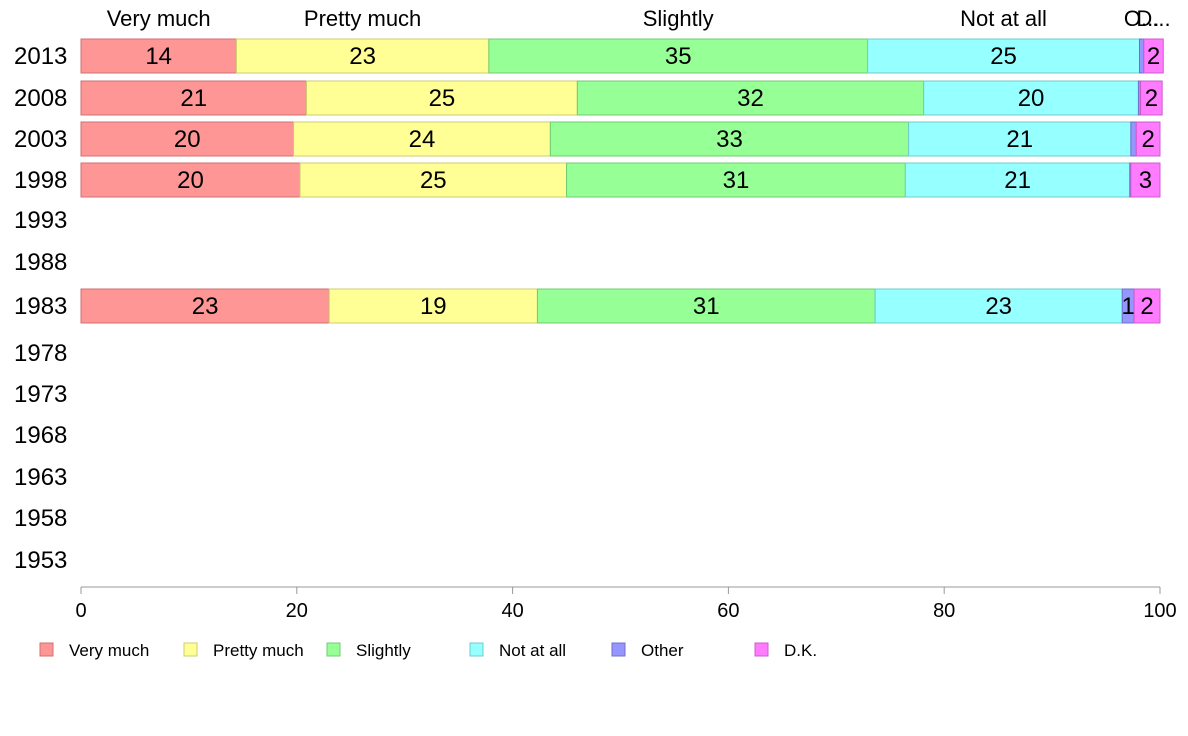 This screenshot has width=1188, height=736. I want to click on y-tick-label: 1998, so click(40, 180).